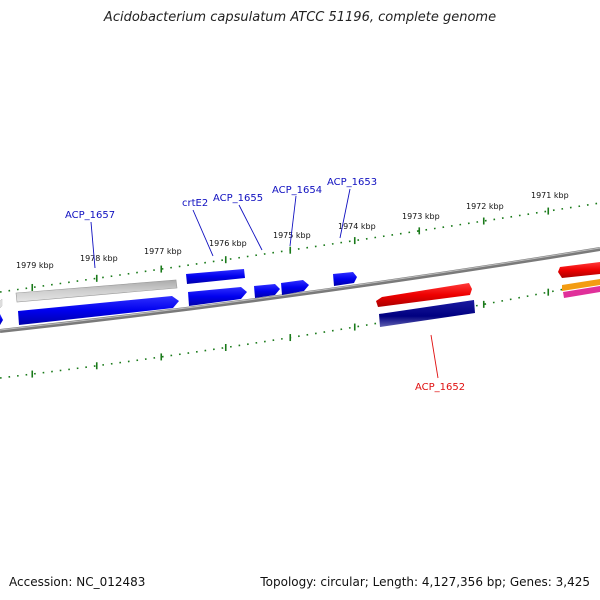 This screenshot has height=600, width=600. I want to click on kbp-label-1972: 1972 kbp, so click(485, 206).